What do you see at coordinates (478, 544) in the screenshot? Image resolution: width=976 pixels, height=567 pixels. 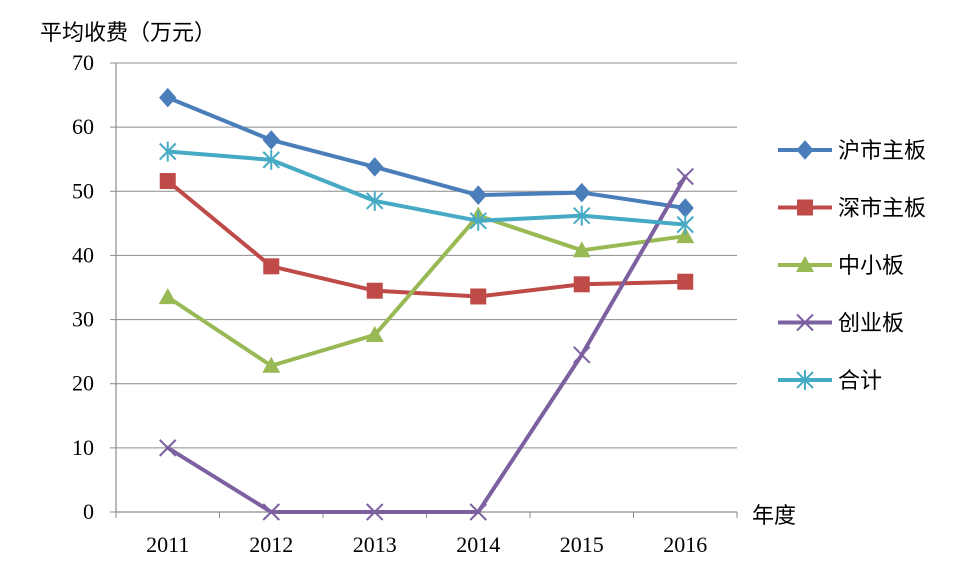 I see `x-tick-label: 2014` at bounding box center [478, 544].